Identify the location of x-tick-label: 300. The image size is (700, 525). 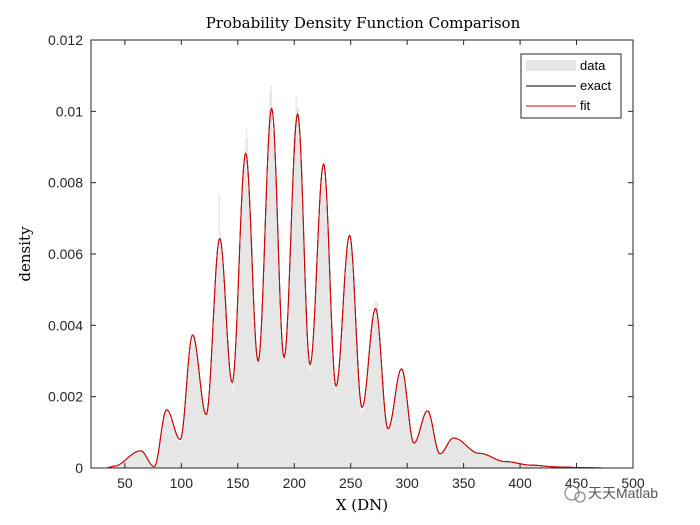
(407, 483).